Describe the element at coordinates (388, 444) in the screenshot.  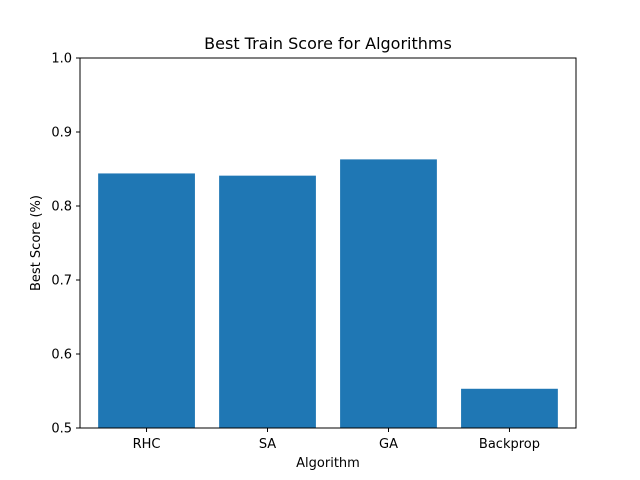
I see `x-tick-label: GA` at that location.